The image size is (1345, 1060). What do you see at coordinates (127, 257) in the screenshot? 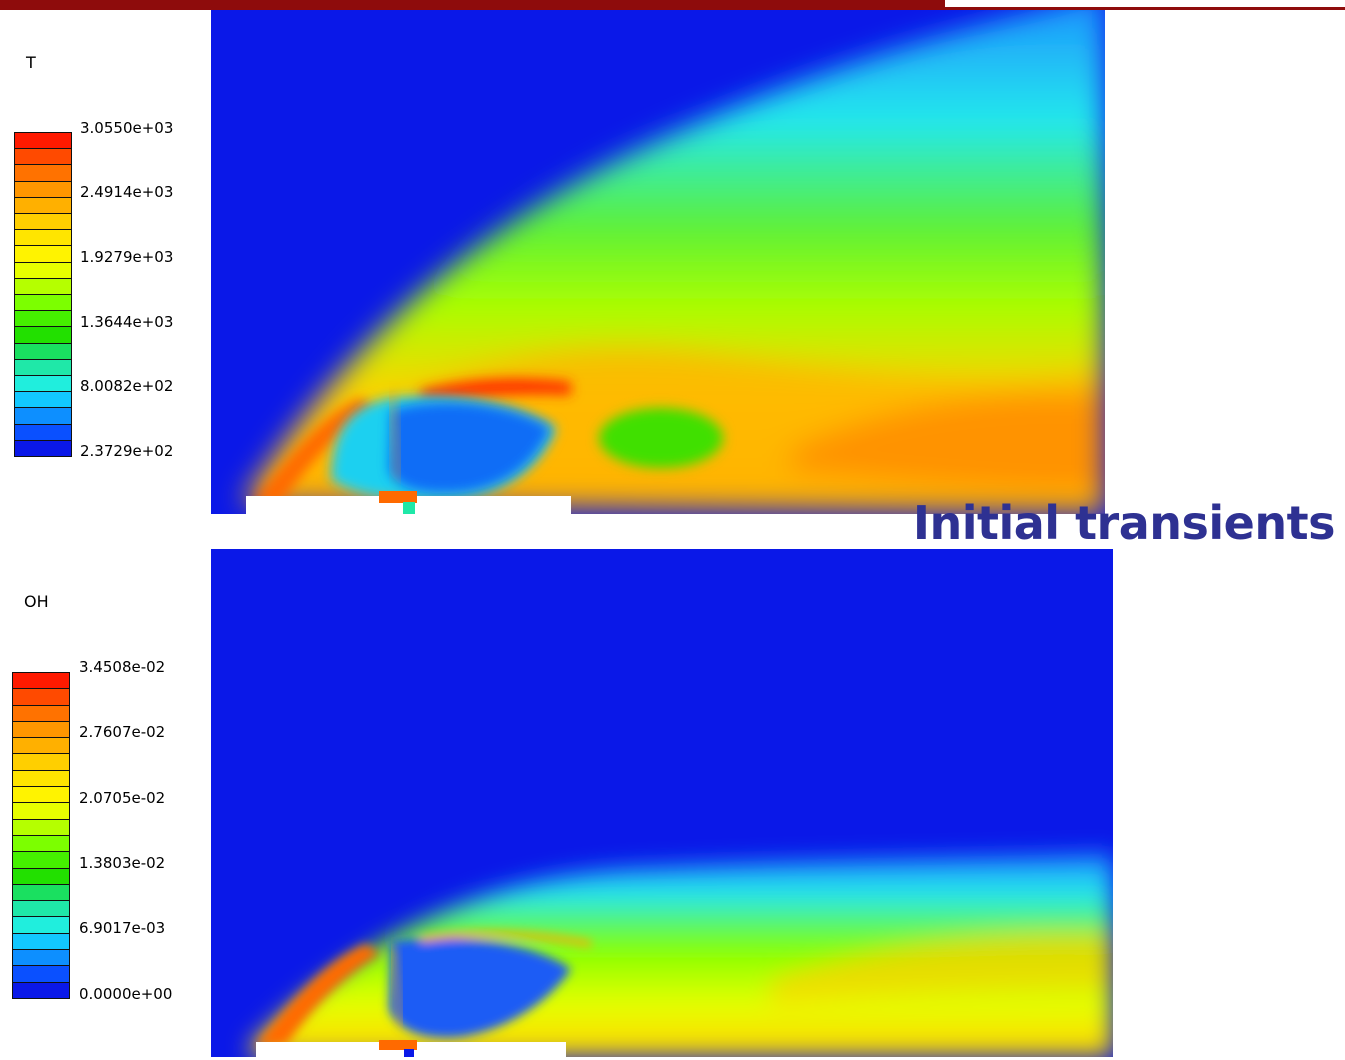
I see `legend-tick: 1.9279e+03` at bounding box center [127, 257].